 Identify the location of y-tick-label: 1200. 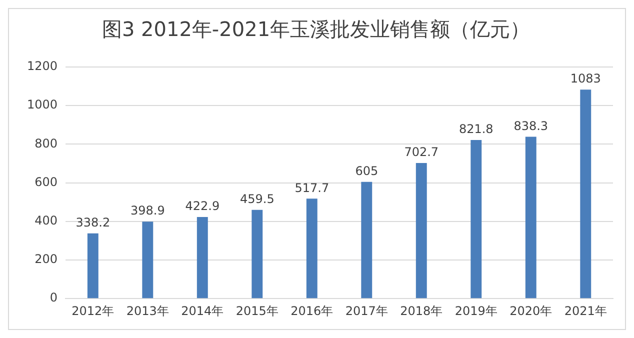
(42, 66).